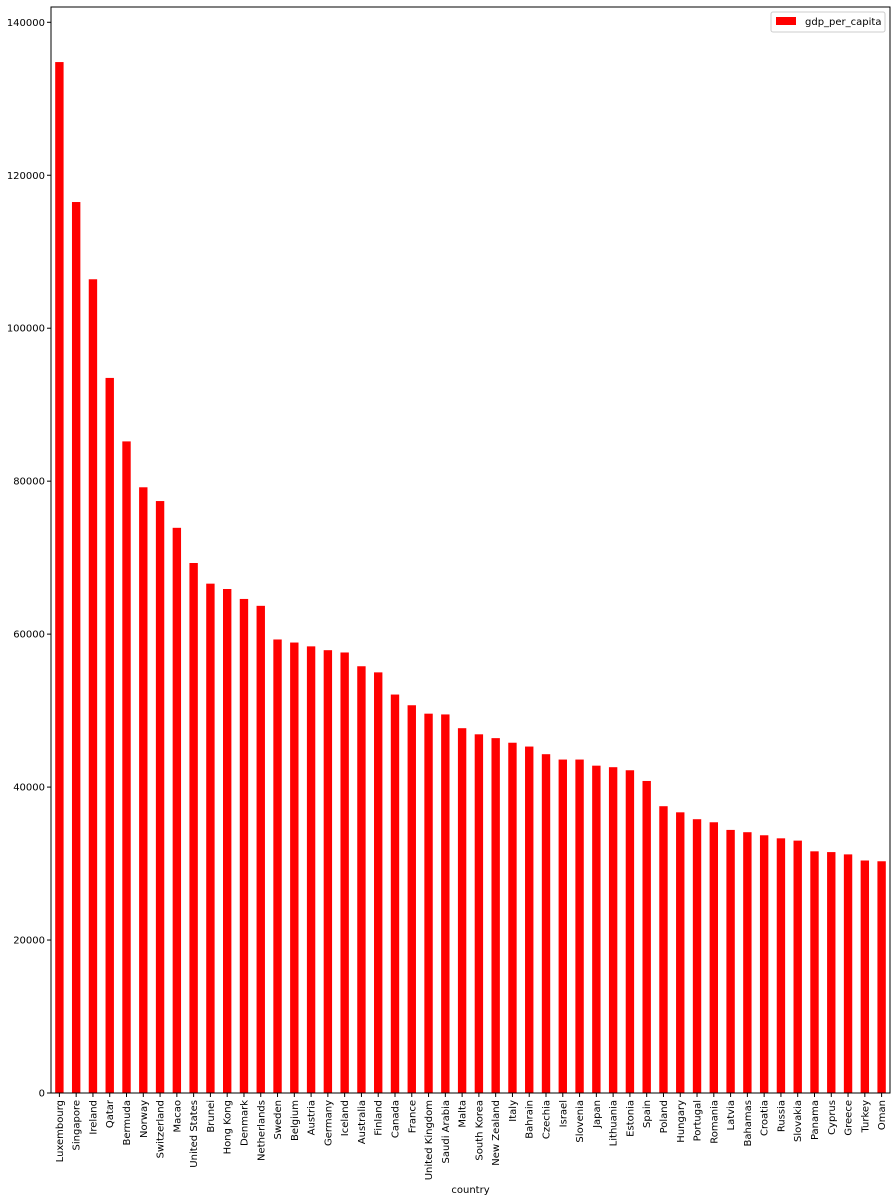 The image size is (896, 1202). What do you see at coordinates (596, 929) in the screenshot?
I see `bar-japan` at bounding box center [596, 929].